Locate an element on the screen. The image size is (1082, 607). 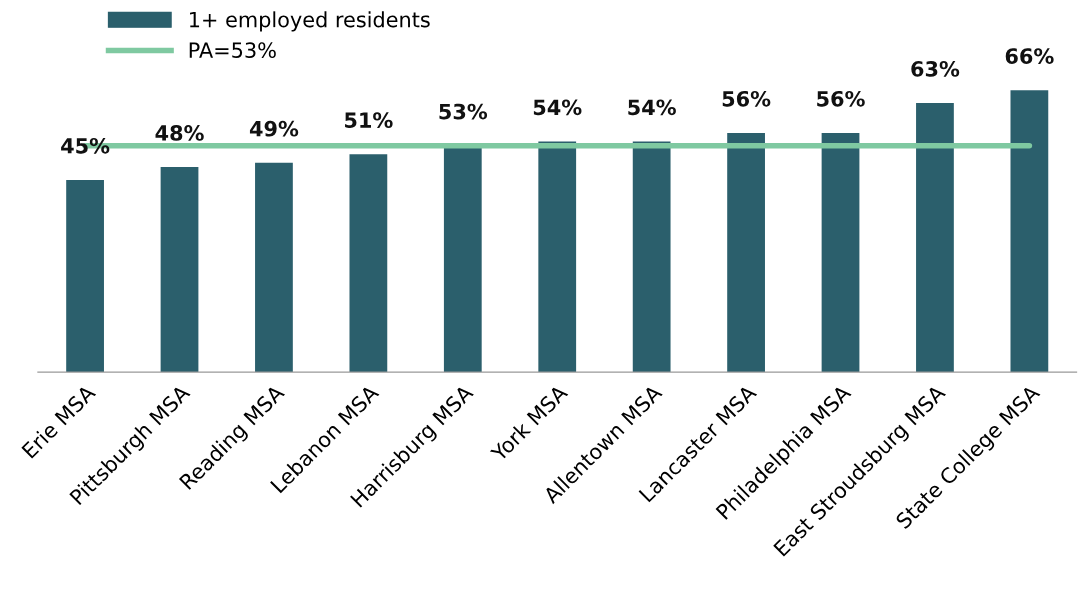
data-label: 63% is located at coordinates (935, 69).